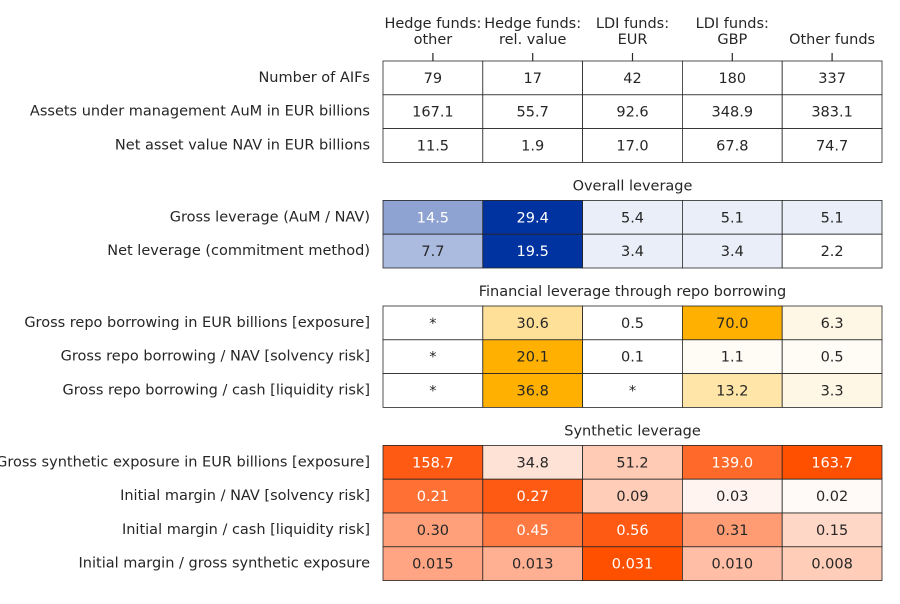 The image size is (900, 604). What do you see at coordinates (433, 565) in the screenshot?
I see `cell-value: 0.015` at bounding box center [433, 565].